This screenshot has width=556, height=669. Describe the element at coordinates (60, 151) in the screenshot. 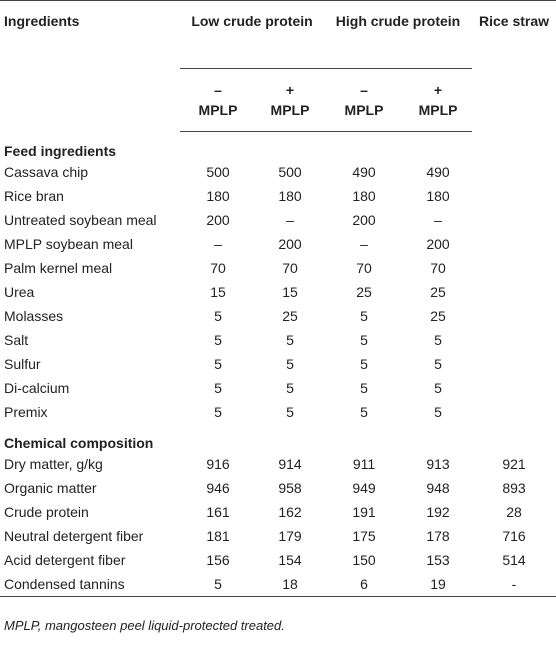

I see `section-title: Feed ingredients` at that location.